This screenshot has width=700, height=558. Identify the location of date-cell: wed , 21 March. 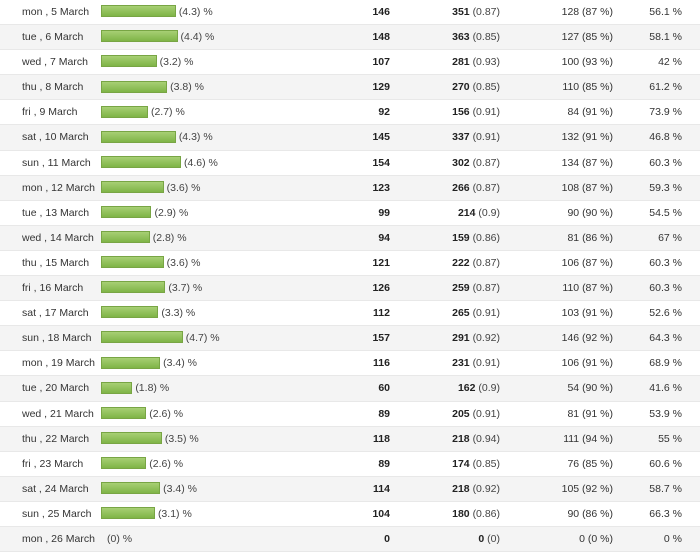
(58, 413).